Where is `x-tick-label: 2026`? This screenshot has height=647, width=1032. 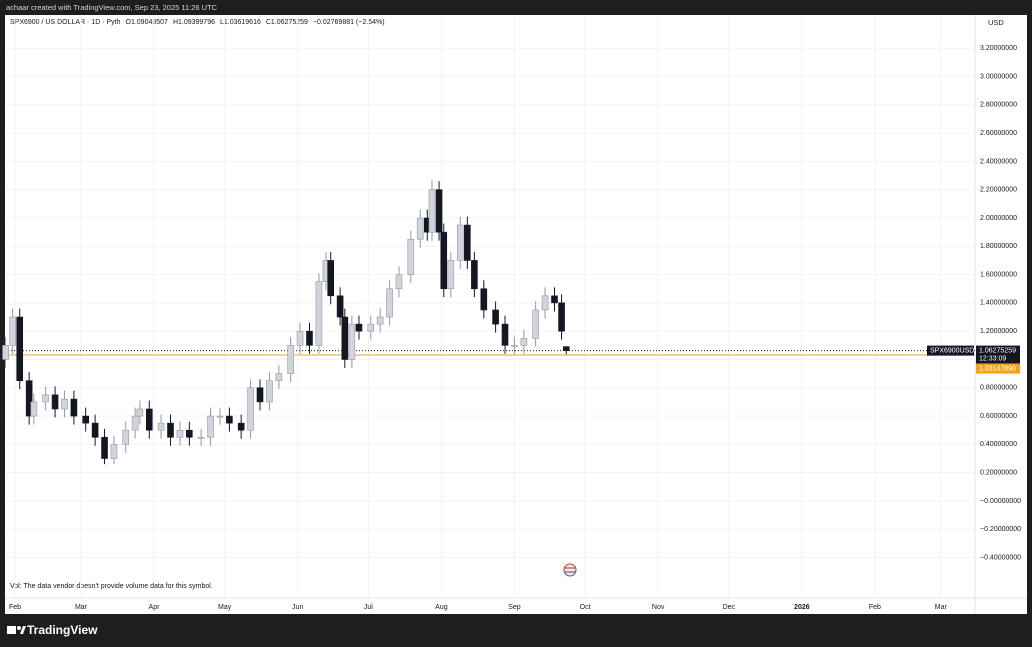 x-tick-label: 2026 is located at coordinates (802, 607).